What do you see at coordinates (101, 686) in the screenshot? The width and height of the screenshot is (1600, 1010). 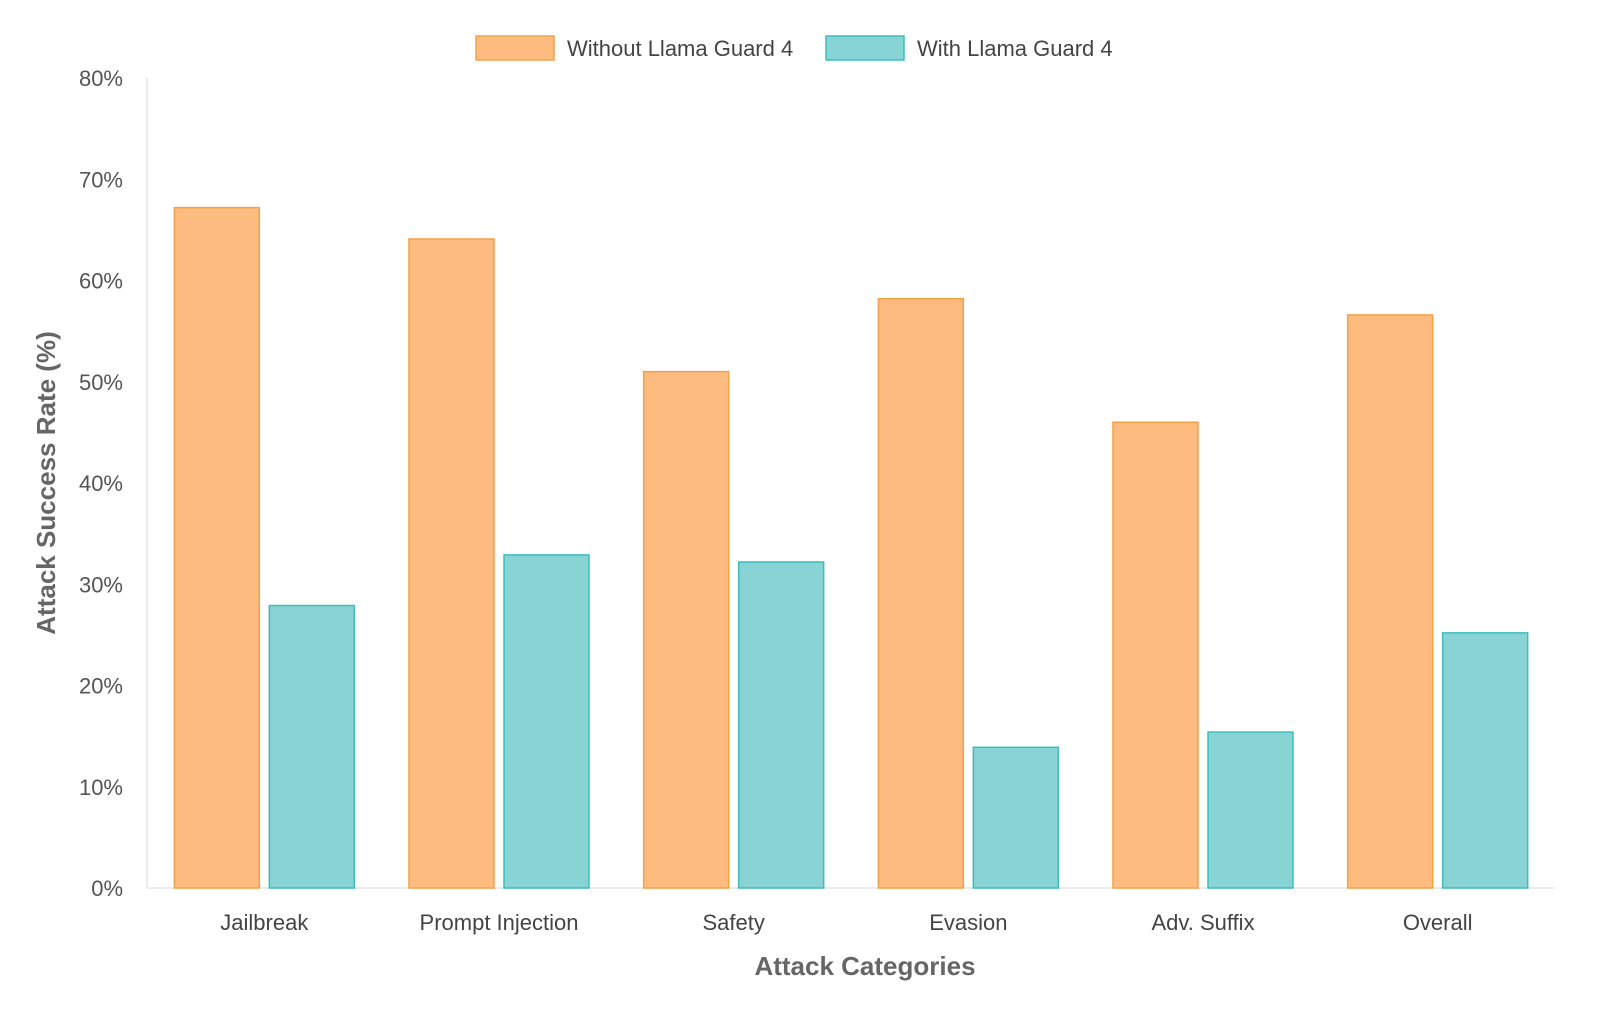 I see `y-tick-label: 20%` at bounding box center [101, 686].